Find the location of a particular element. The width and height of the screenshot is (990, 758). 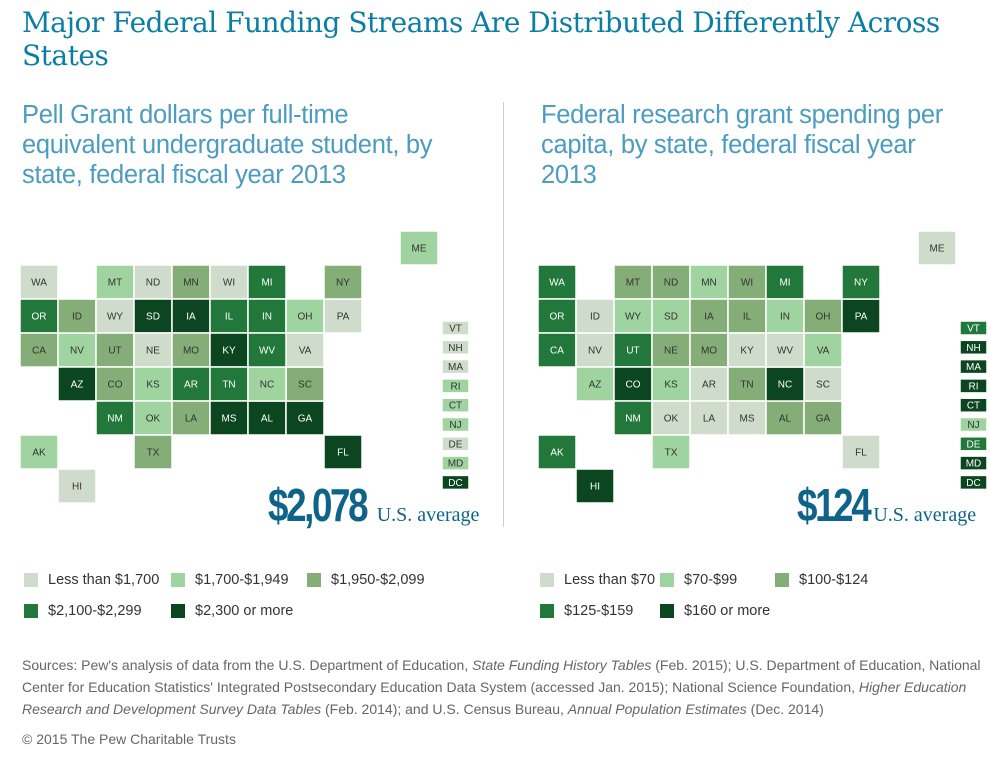

state-label: MN is located at coordinates (709, 283).